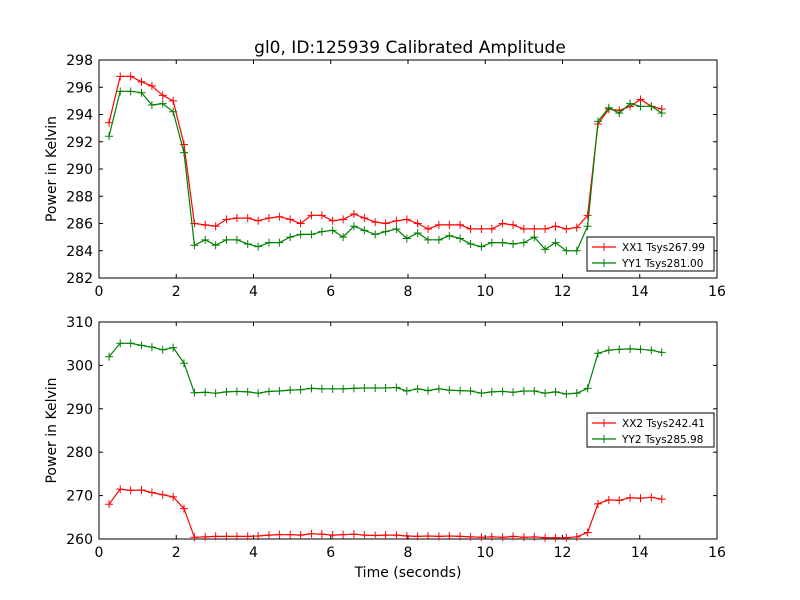 The height and width of the screenshot is (600, 800). I want to click on chart0-y-tick-label: 294, so click(79, 116).